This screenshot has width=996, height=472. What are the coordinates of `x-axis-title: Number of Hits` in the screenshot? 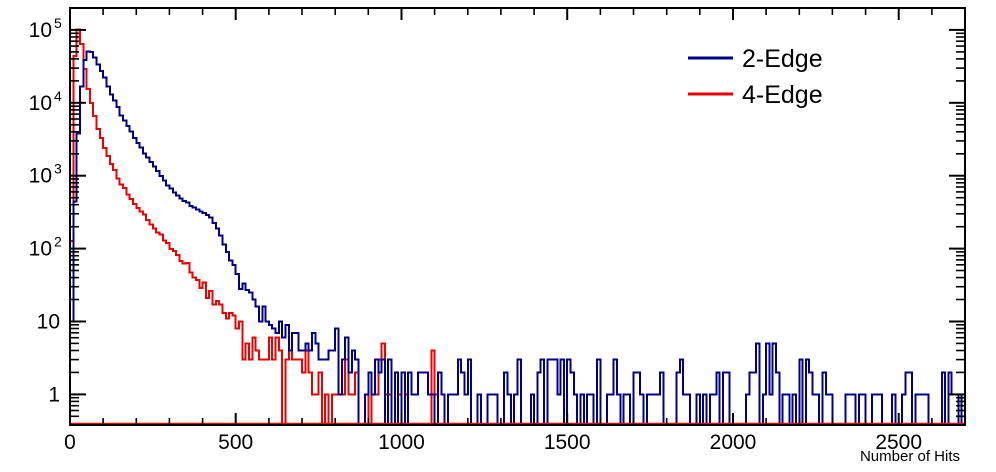 It's located at (910, 456).